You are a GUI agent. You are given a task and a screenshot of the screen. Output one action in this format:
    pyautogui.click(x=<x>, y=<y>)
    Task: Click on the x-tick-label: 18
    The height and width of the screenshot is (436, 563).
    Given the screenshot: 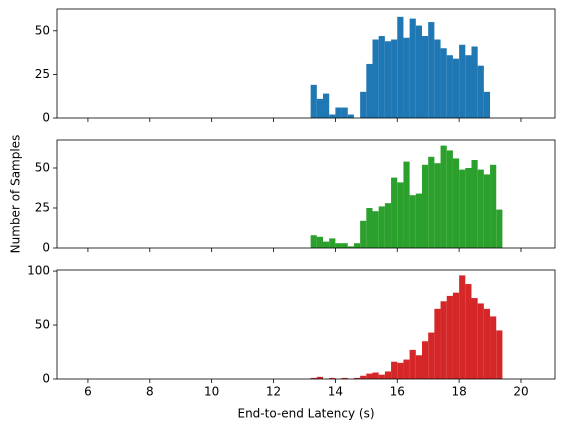 What is the action you would take?
    pyautogui.click(x=458, y=392)
    